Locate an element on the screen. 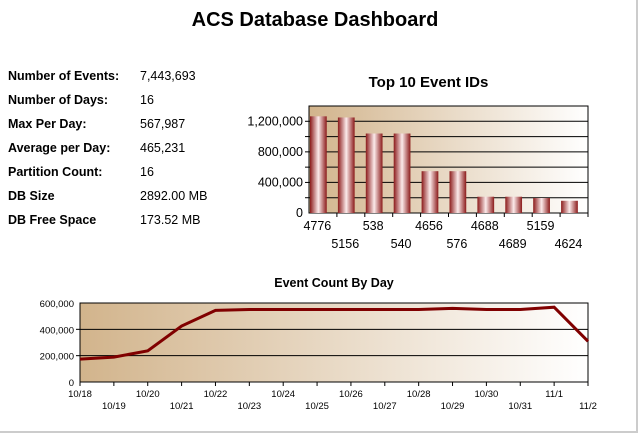 The height and width of the screenshot is (433, 638). stat-value: 2892.00 MB is located at coordinates (174, 196).